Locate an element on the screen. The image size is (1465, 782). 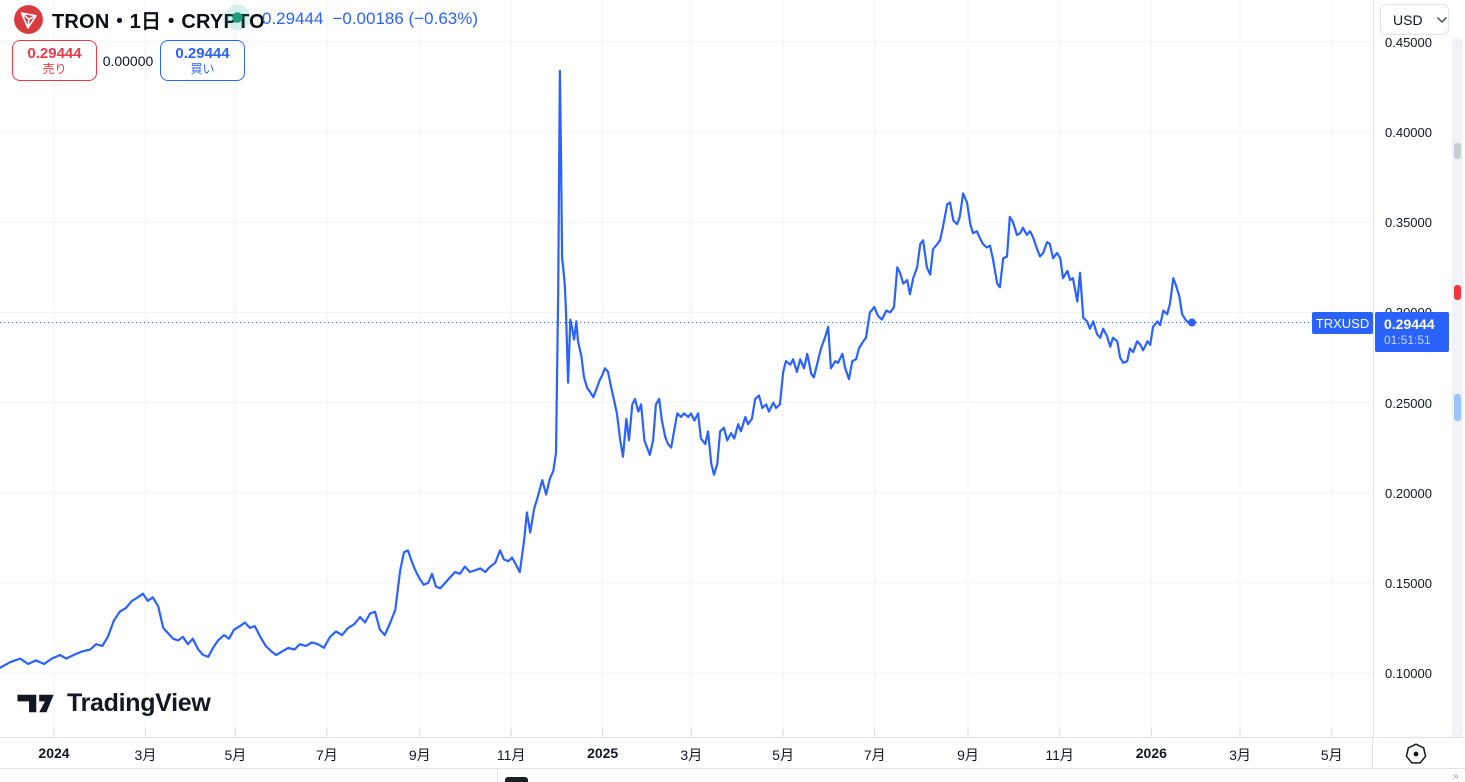
sell-label: 売り is located at coordinates (54, 68).